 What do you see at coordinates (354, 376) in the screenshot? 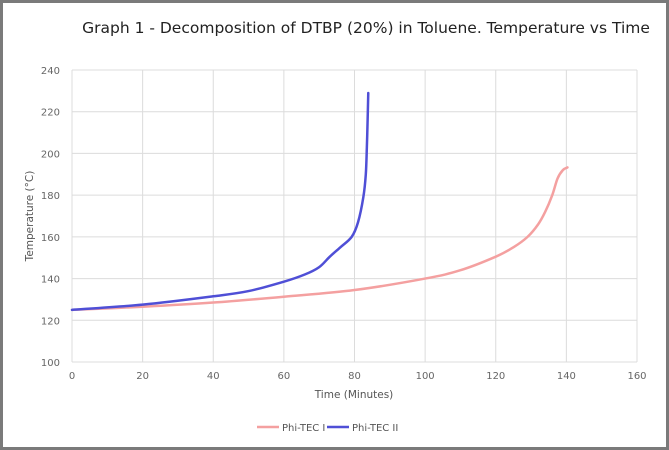
I see `x-tick-label: 80` at bounding box center [354, 376].